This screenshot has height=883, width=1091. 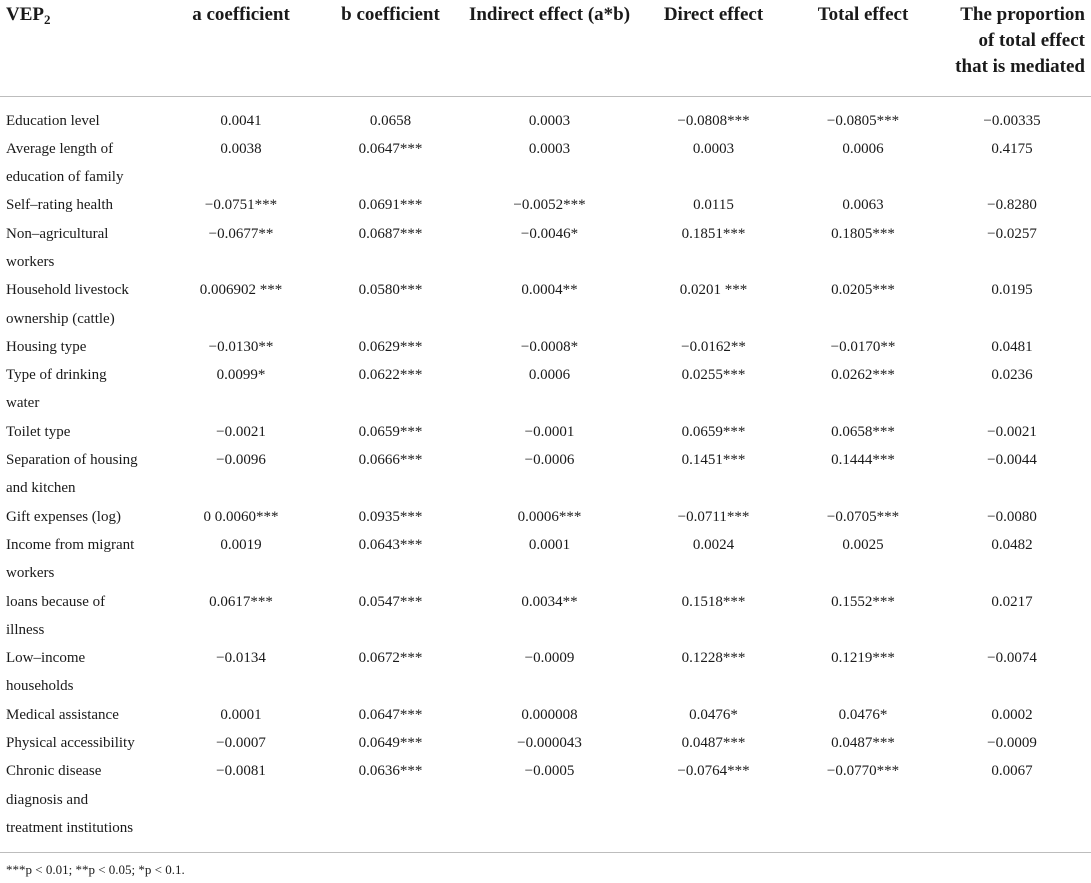 What do you see at coordinates (70, 827) in the screenshot?
I see `variable-name-line: treatment institutions` at bounding box center [70, 827].